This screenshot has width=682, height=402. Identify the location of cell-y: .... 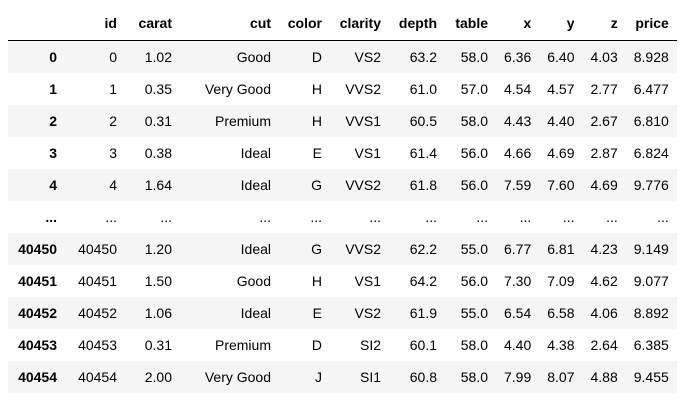
(568, 216).